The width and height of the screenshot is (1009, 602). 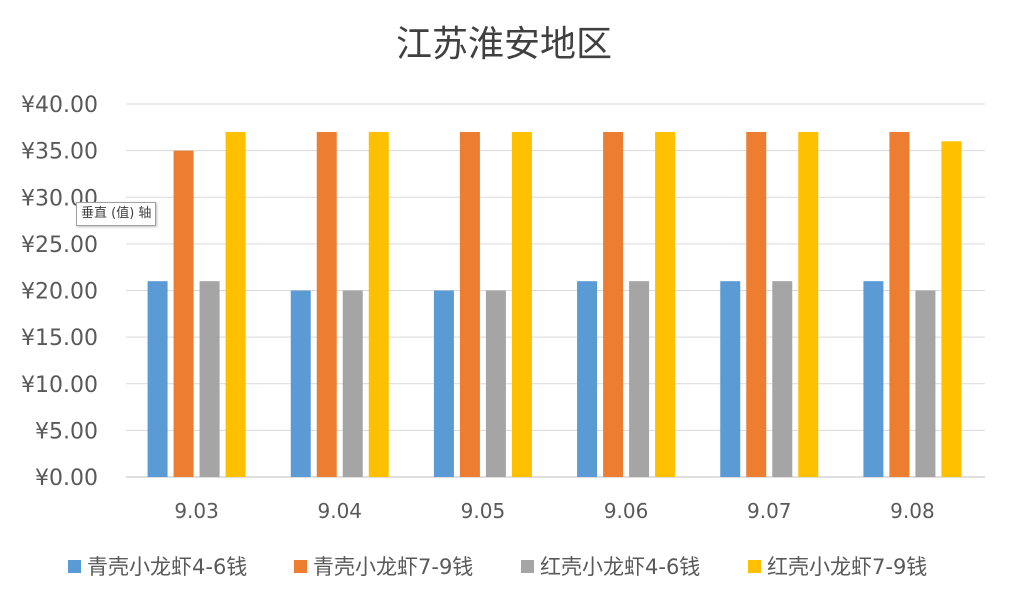 I want to click on axis-tooltip: 垂直 (值) 轴, so click(x=116, y=214).